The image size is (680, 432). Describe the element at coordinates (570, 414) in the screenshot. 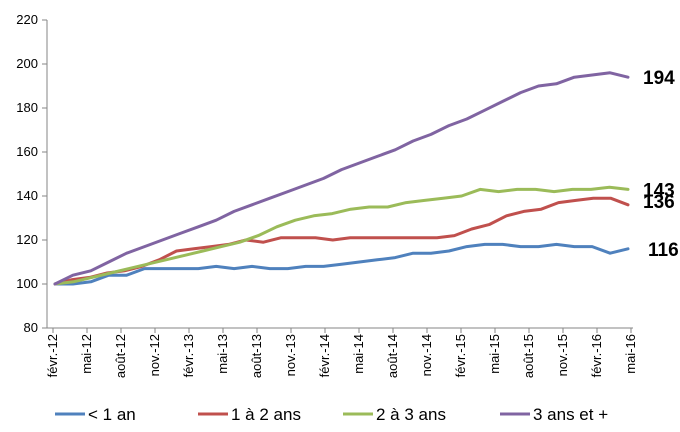

I see `legend-label: 3 ans et +` at that location.